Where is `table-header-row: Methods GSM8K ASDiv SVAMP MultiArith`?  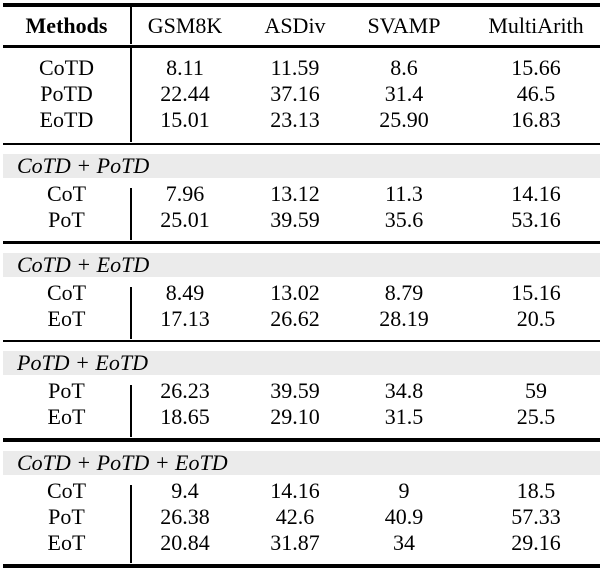 table-header-row: Methods GSM8K ASDiv SVAMP MultiArith is located at coordinates (301, 26).